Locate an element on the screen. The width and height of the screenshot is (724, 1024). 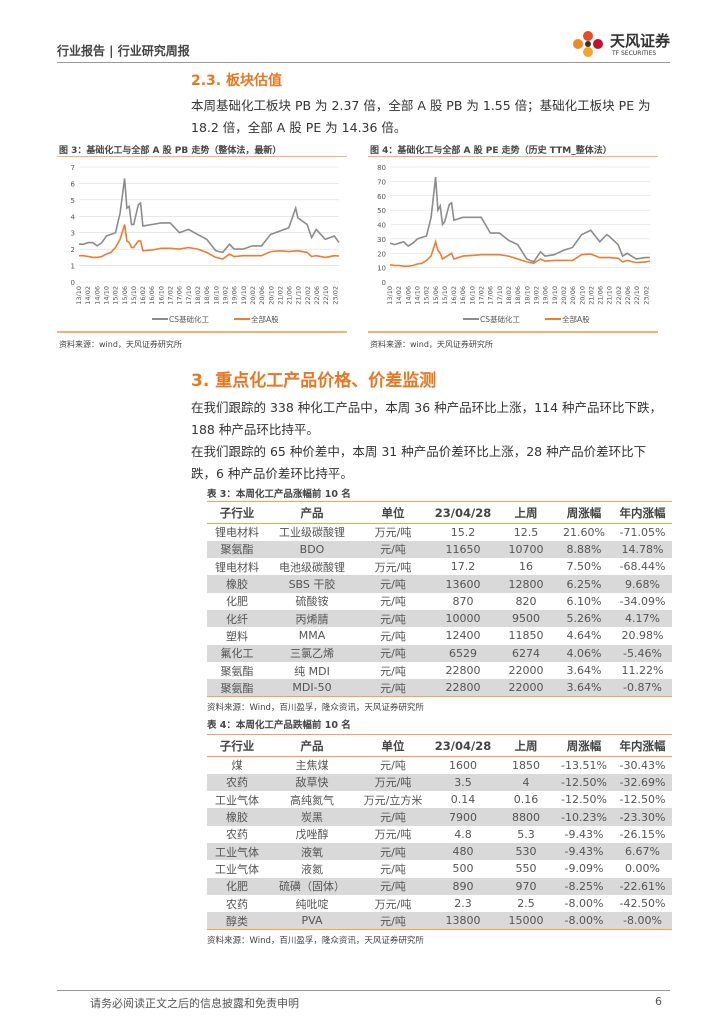
table-cell: 3.5 is located at coordinates (463, 782).